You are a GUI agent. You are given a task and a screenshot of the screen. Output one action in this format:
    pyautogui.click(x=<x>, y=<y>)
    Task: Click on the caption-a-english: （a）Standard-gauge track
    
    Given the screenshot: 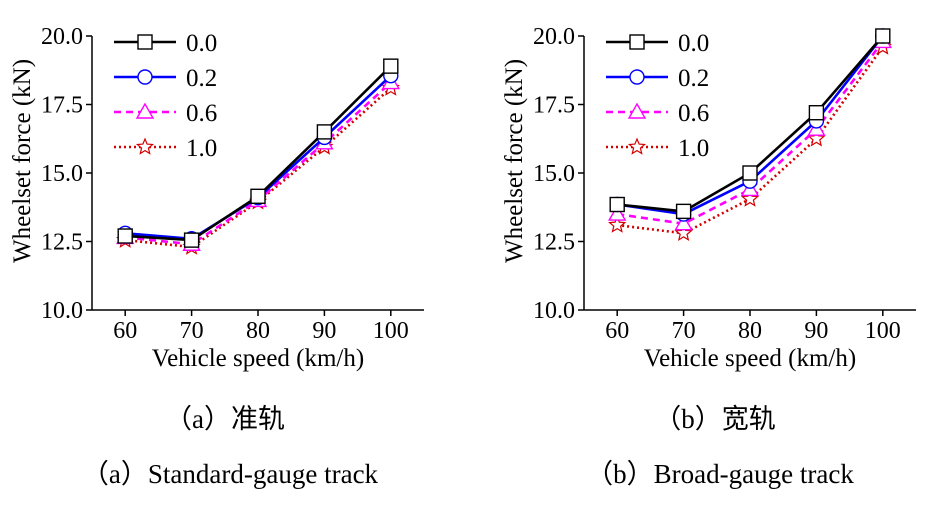 What is the action you would take?
    pyautogui.click(x=230, y=474)
    